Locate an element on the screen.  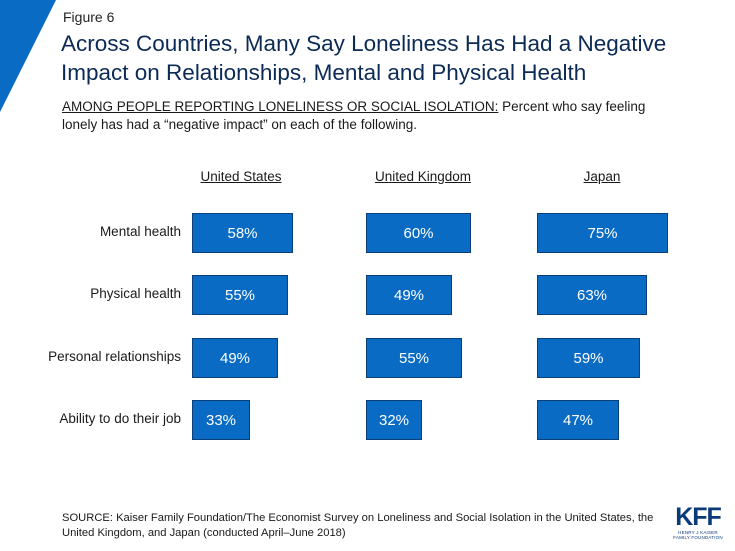
row-label-1: Physical health is located at coordinates (135, 293).